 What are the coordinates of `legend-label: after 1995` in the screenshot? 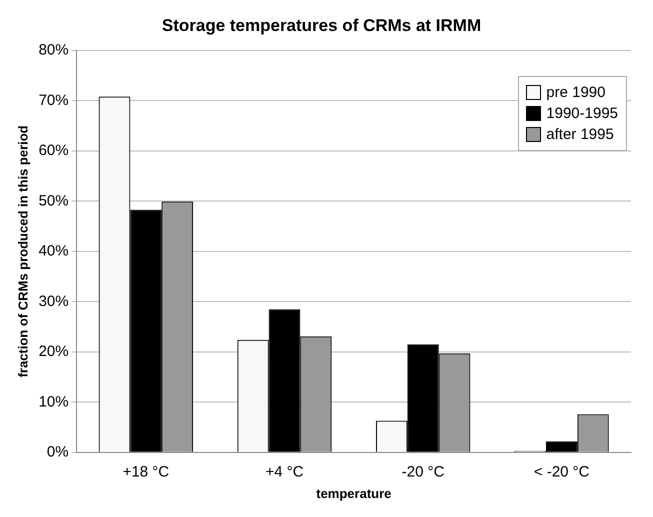 It's located at (580, 135).